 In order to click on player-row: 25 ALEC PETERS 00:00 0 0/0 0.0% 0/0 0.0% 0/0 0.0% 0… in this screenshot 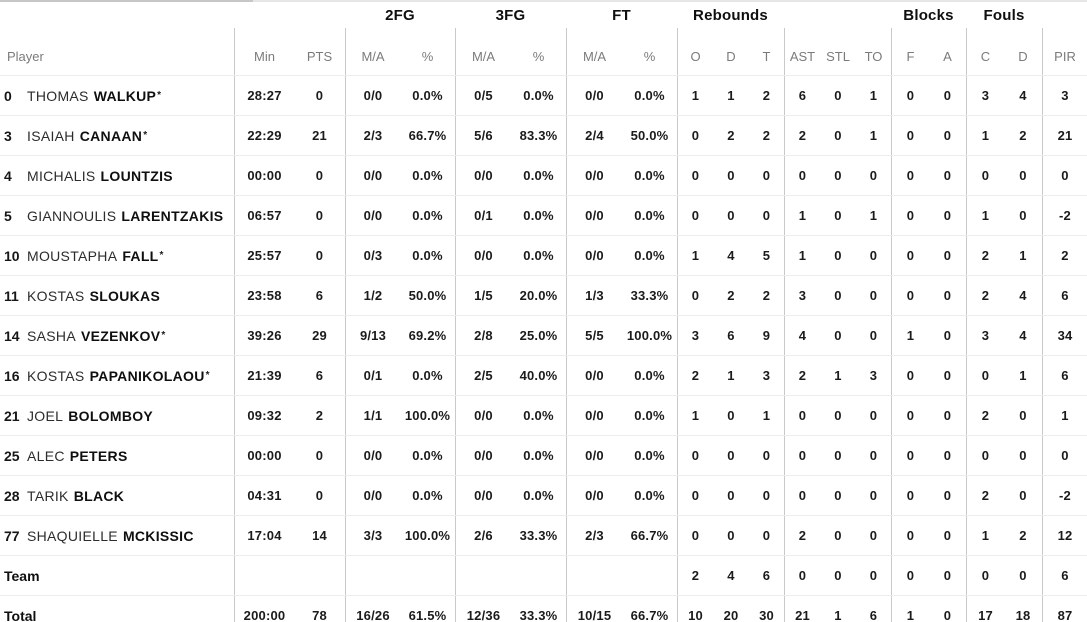, I will do `click(543, 455)`.